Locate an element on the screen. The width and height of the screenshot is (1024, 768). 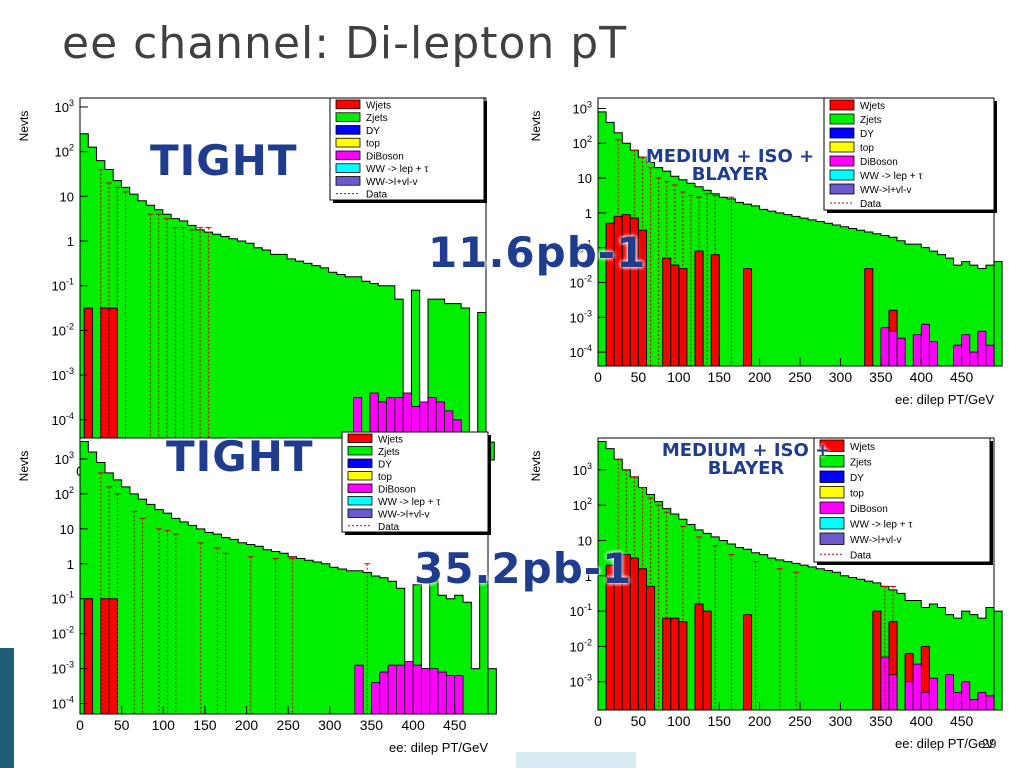
x-tick-label: 150 is located at coordinates (205, 725).